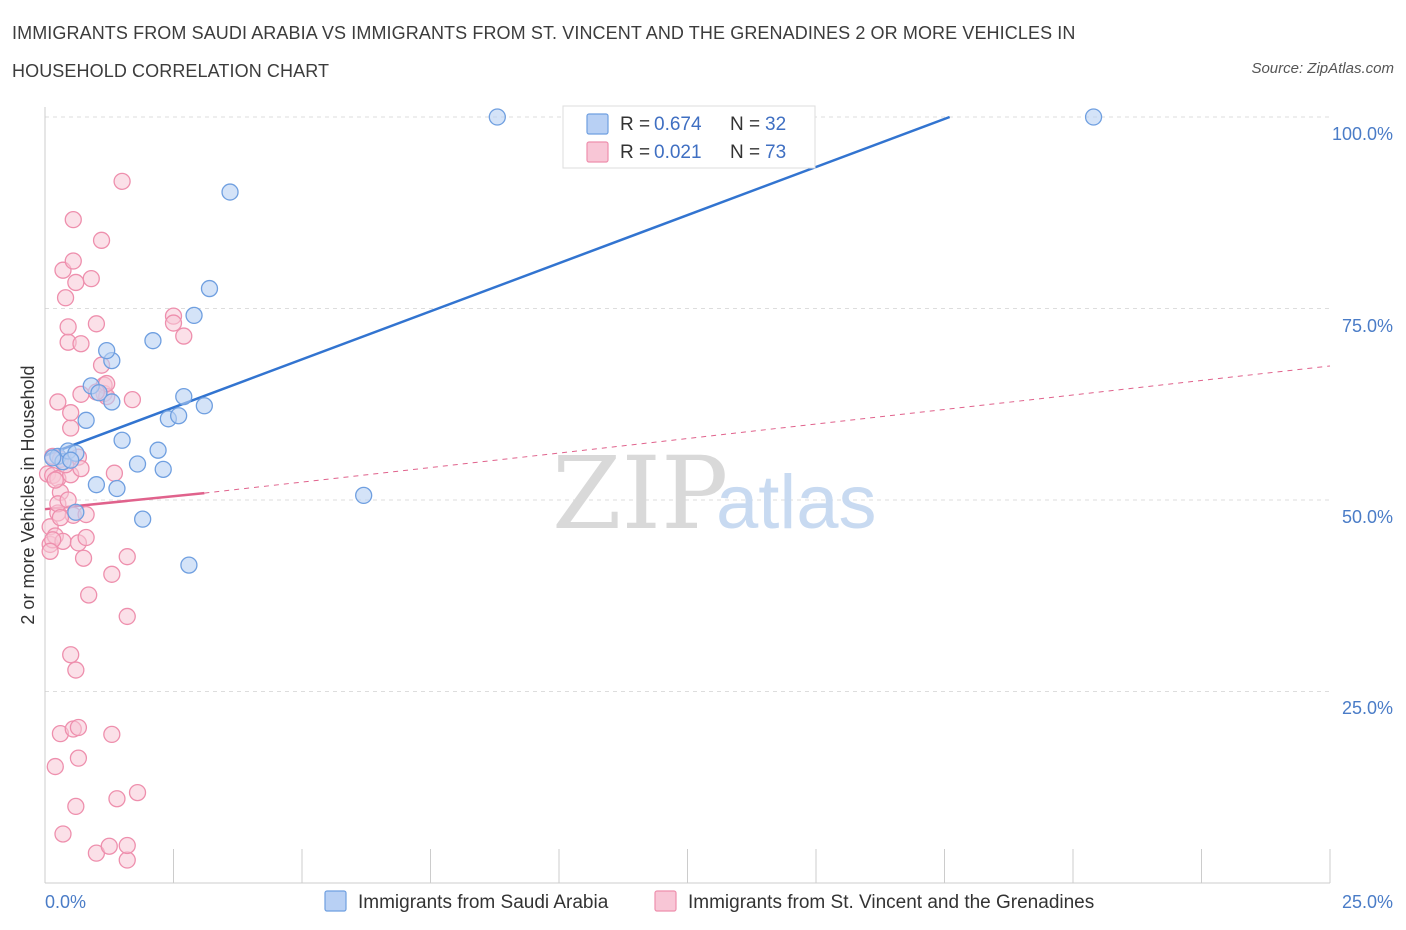 The width and height of the screenshot is (1406, 930). Describe the element at coordinates (775, 124) in the screenshot. I see `stats-legend-blue-n-value: 32` at that location.